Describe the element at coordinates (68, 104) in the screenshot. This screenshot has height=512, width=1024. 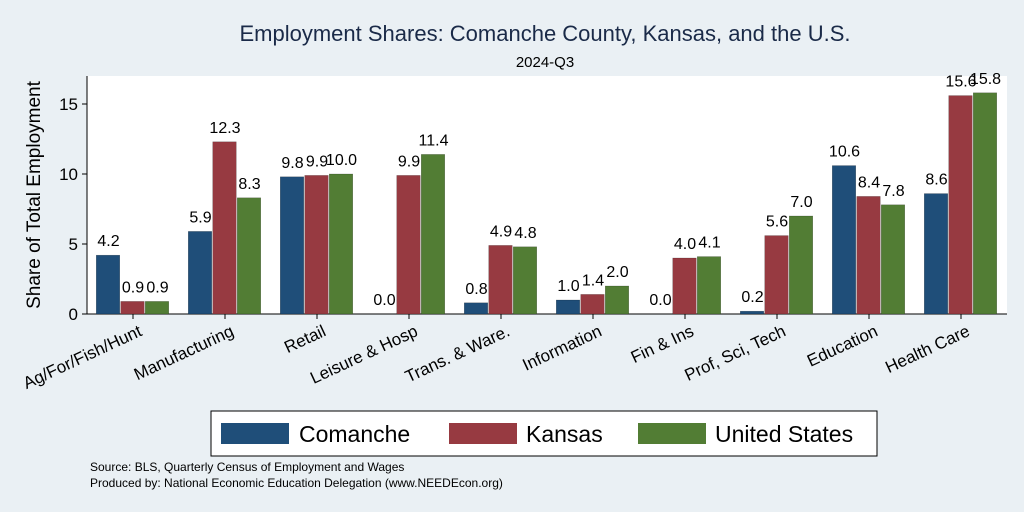
I see `y-tick-label: 15` at that location.